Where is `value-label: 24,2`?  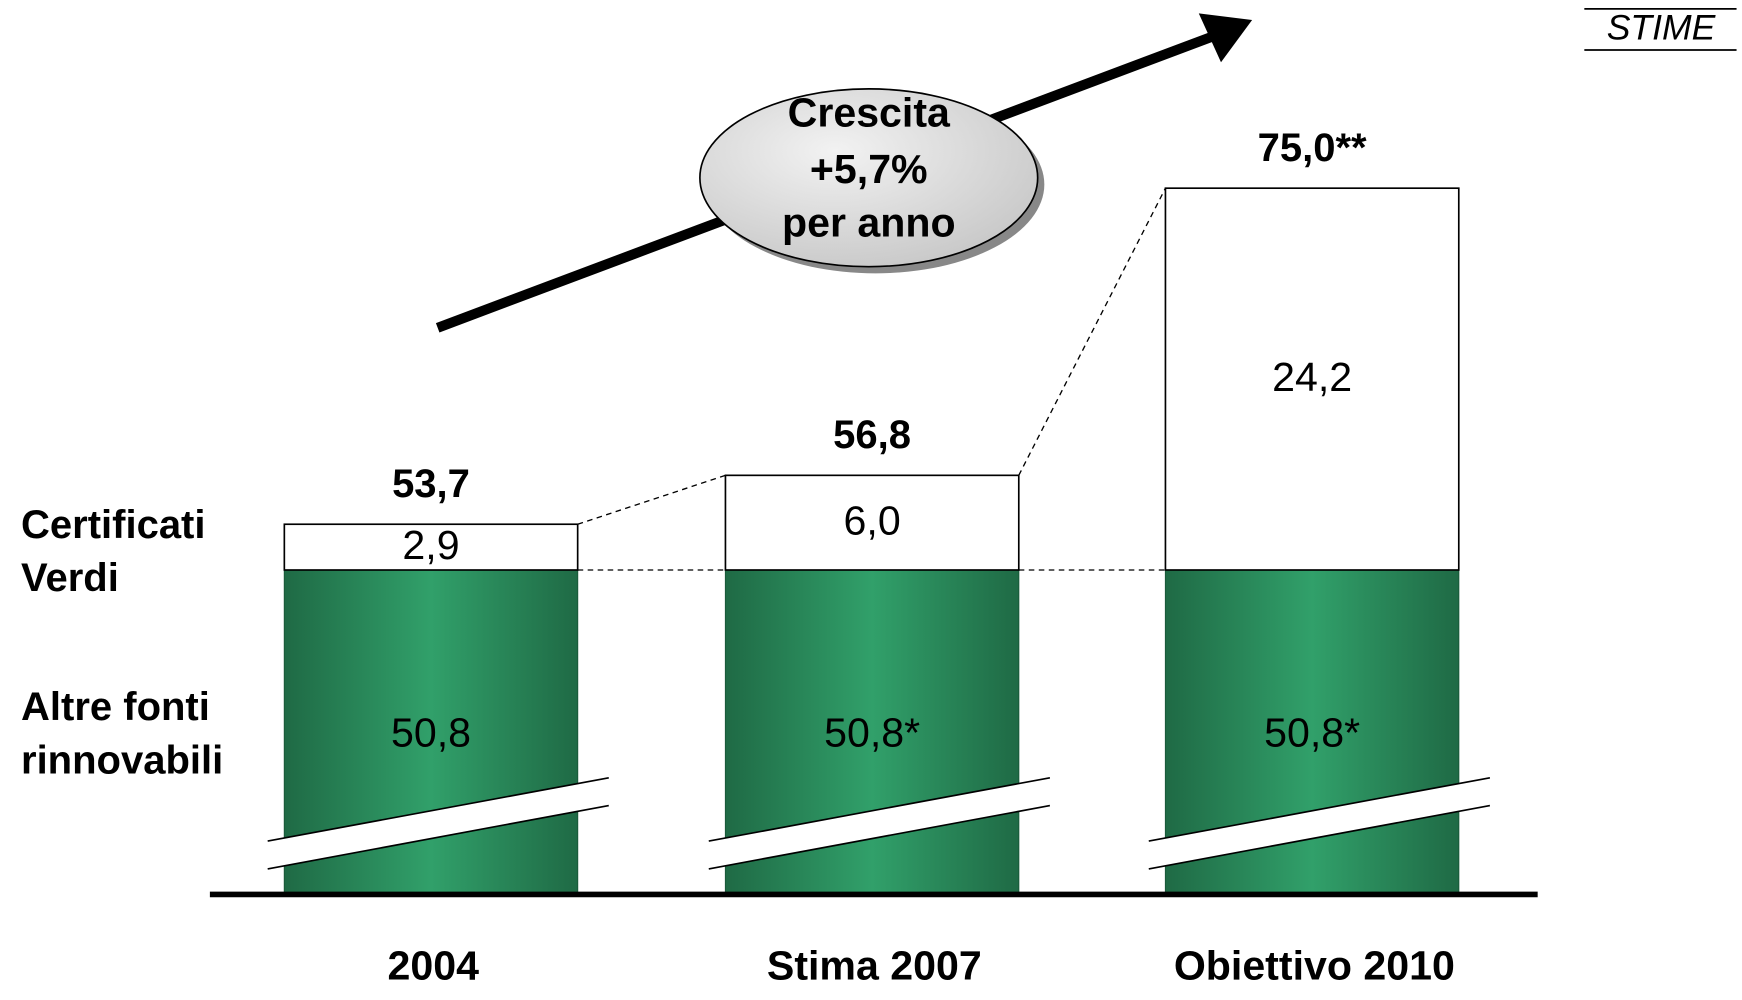
value-label: 24,2 is located at coordinates (1312, 377).